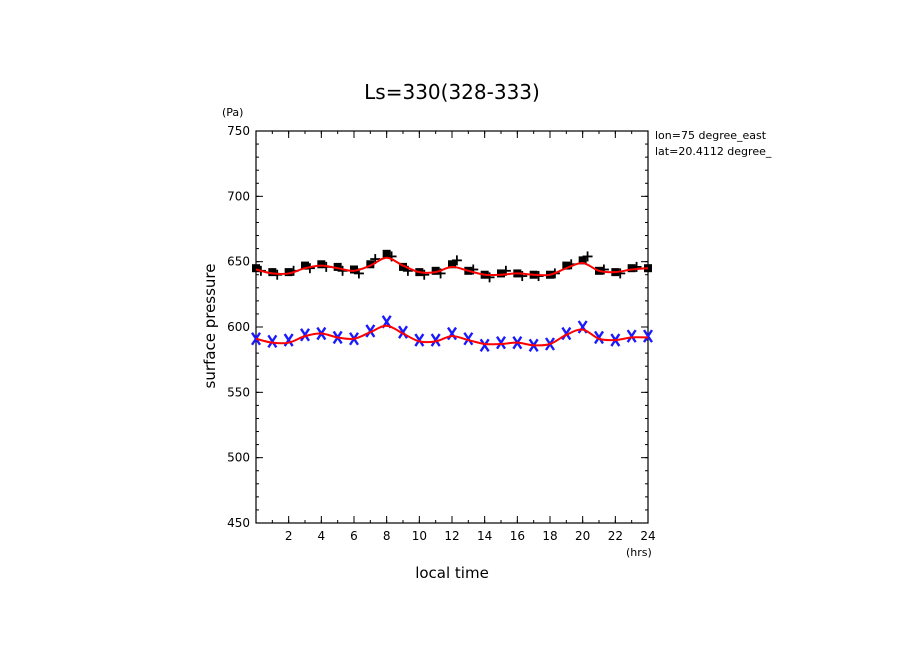 The width and height of the screenshot is (904, 654). I want to click on x-unit-label: (hrs), so click(639, 552).